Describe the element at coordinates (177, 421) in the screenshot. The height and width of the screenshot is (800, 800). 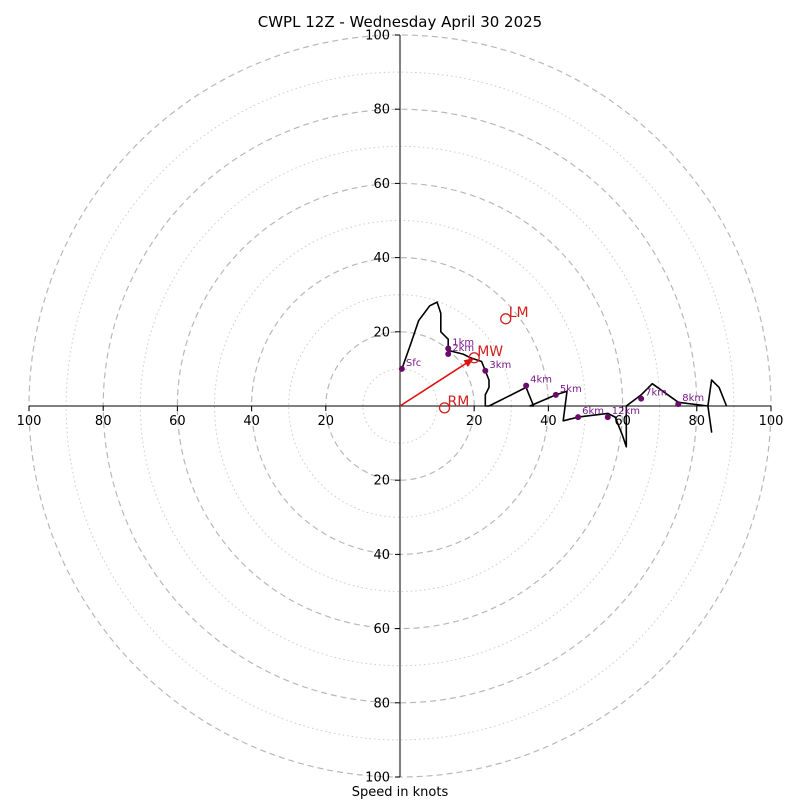
I see `x-tick-label: 60` at that location.